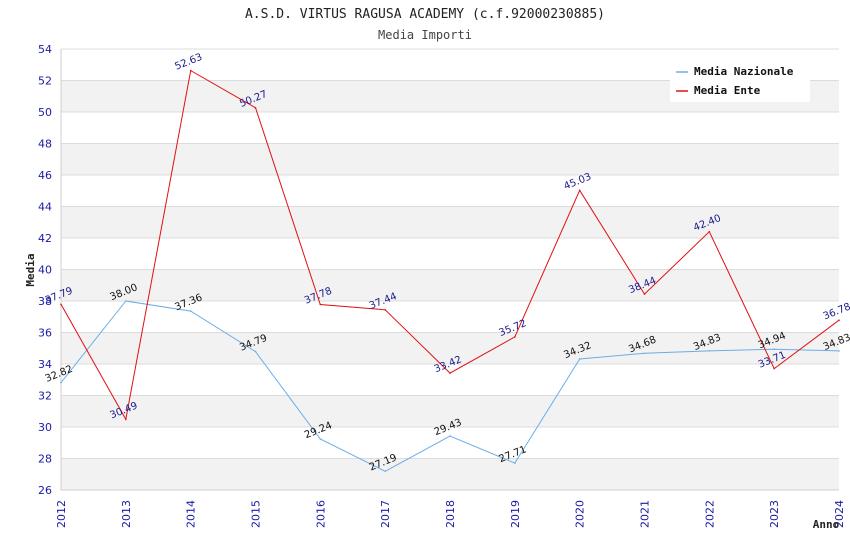 The height and width of the screenshot is (550, 850). Describe the element at coordinates (30, 269) in the screenshot. I see `y-axis-label: Media` at that location.